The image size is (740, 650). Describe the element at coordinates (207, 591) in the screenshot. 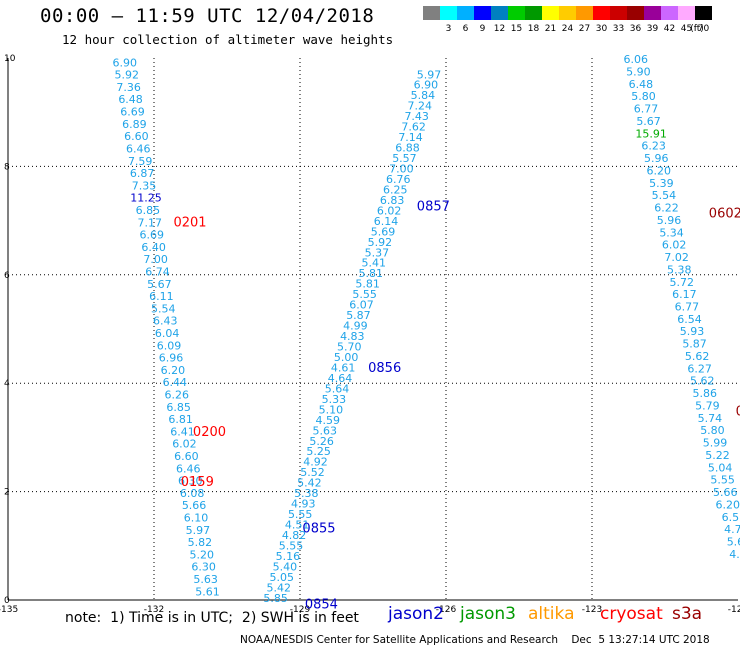

I see `wave-height-value: 5.61` at that location.